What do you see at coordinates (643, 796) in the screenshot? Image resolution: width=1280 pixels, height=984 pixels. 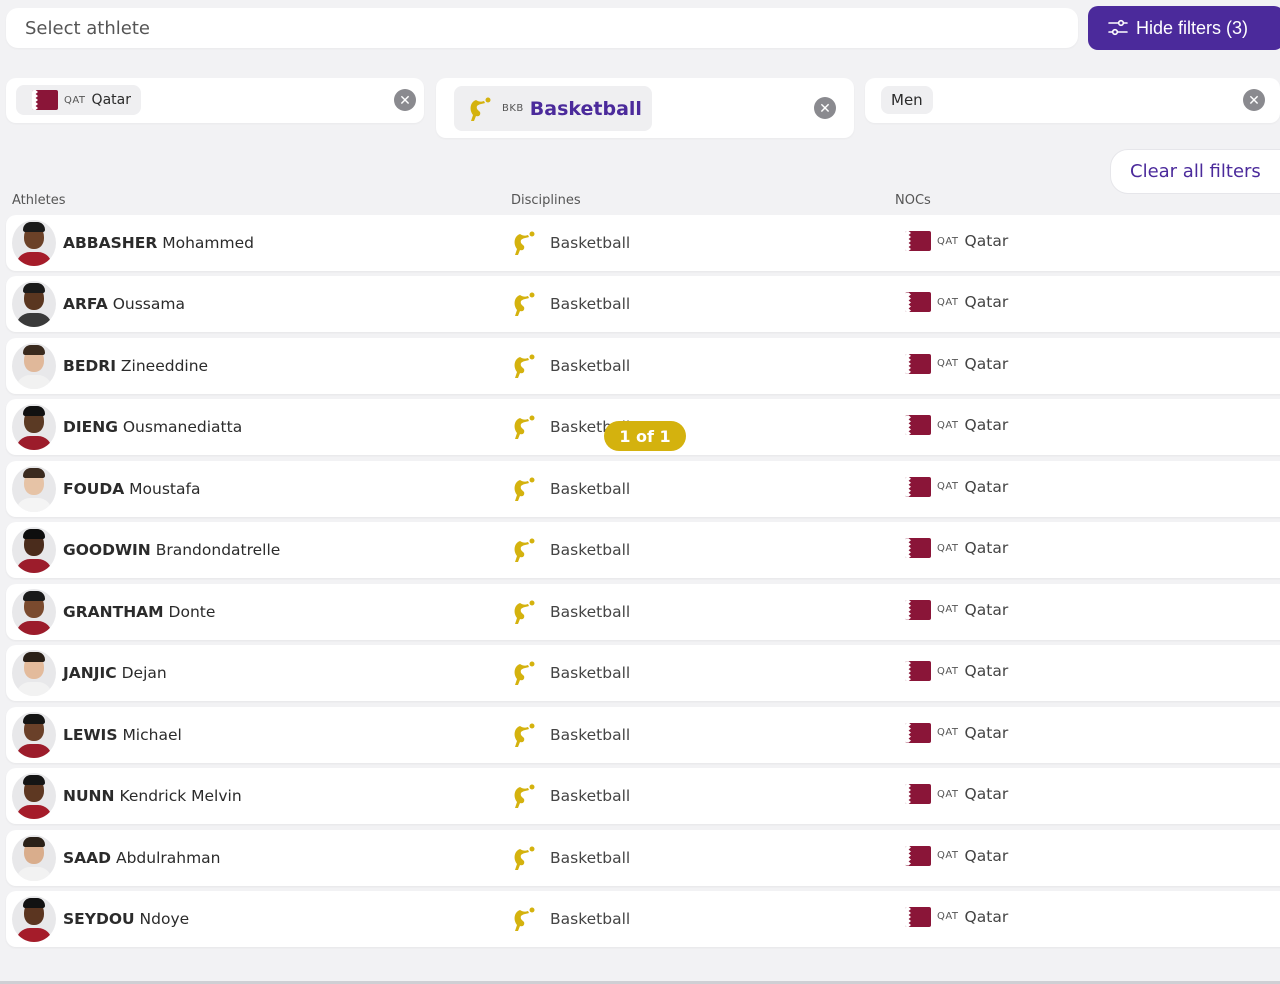 I see `athlete-row: NUNN Kendrick Melvin Basketball QAT Qatar` at bounding box center [643, 796].